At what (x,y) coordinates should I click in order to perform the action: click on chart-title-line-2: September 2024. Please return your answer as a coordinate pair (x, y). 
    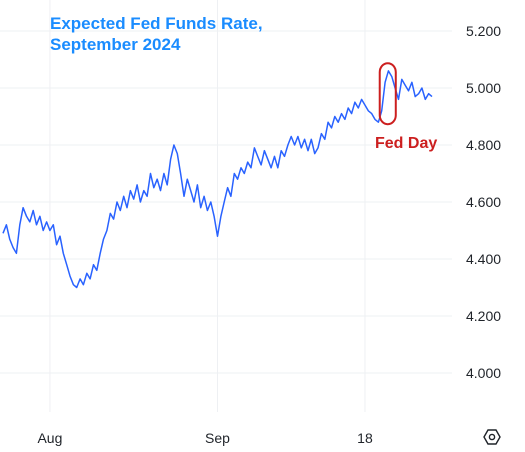
    Looking at the image, I should click on (115, 44).